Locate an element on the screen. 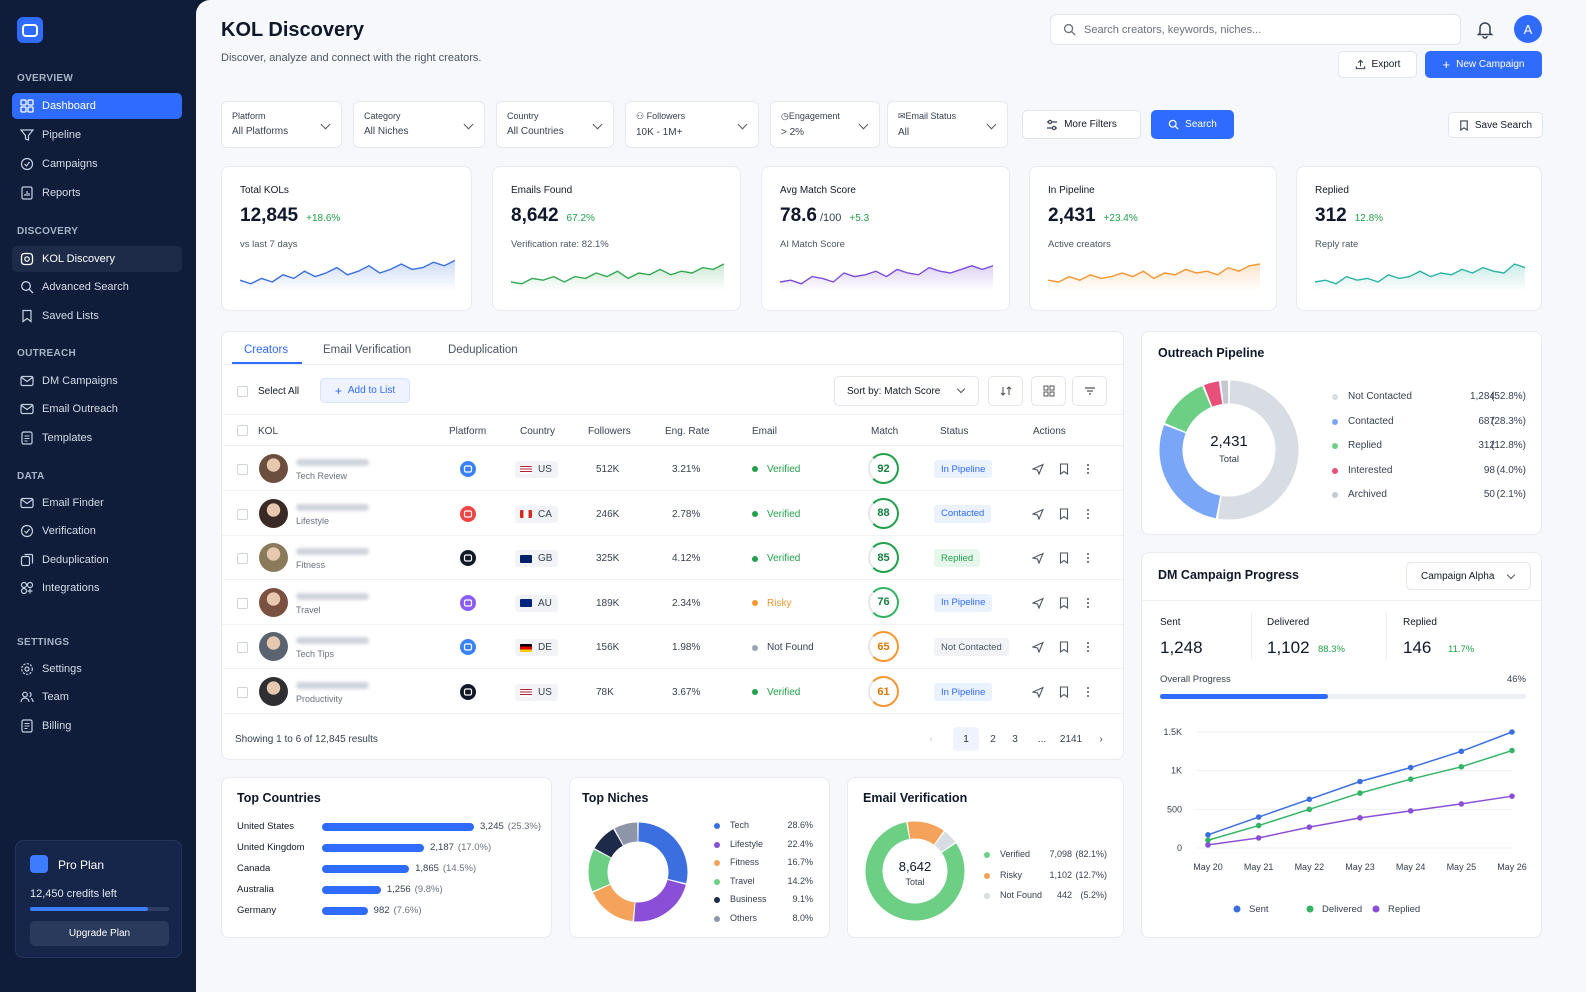 This screenshot has width=1586, height=992. table-divider is located at coordinates (672, 414).